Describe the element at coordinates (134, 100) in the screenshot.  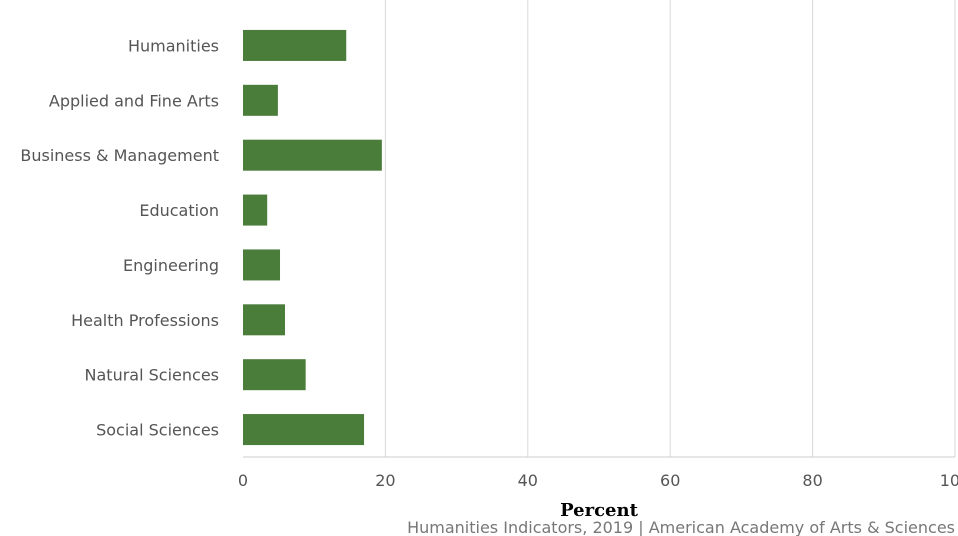
I see `category-label: Applied and Fine Arts` at that location.